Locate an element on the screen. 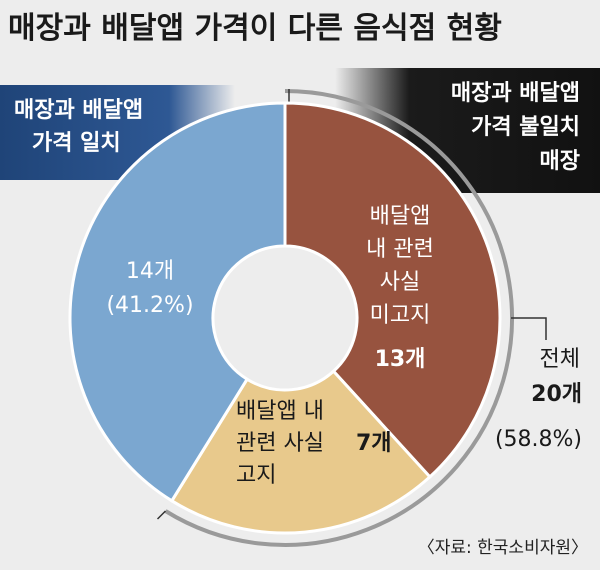  chart-title: 매장과 배달앱 가격이 다른 음식점 현황 is located at coordinates (255, 28).